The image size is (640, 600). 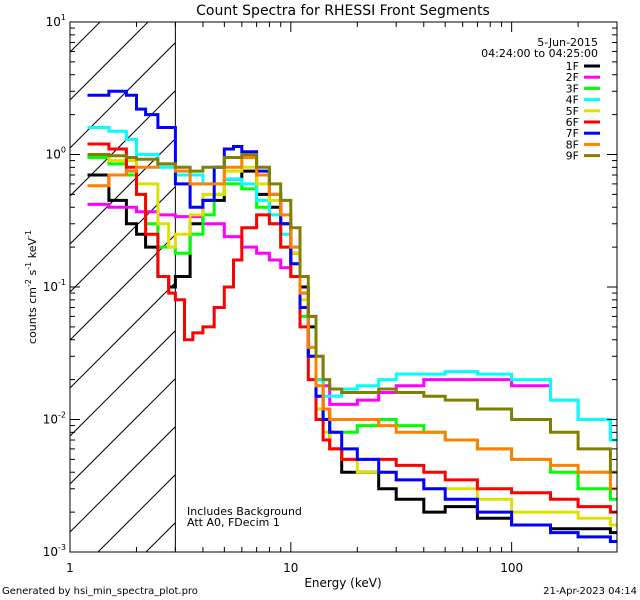 What do you see at coordinates (342, 583) in the screenshot?
I see `x-axis-label: Energy (keV)` at bounding box center [342, 583].